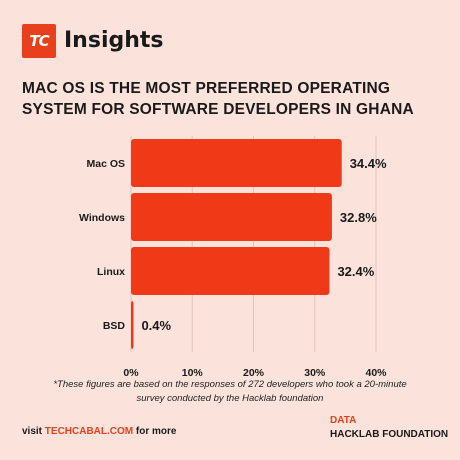 This screenshot has width=460, height=460. Describe the element at coordinates (389, 434) in the screenshot. I see `data-source-name: HACKLAB FOUNDATION` at that location.